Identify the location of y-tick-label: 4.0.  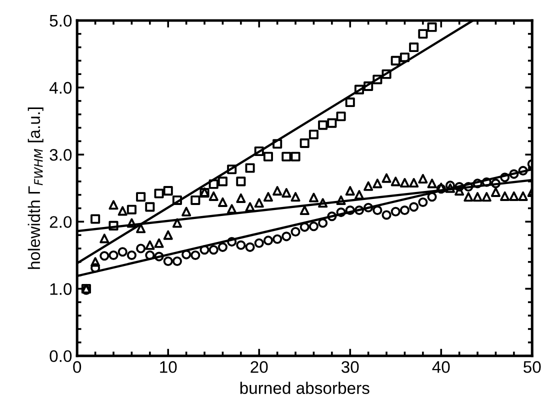
(60, 88).